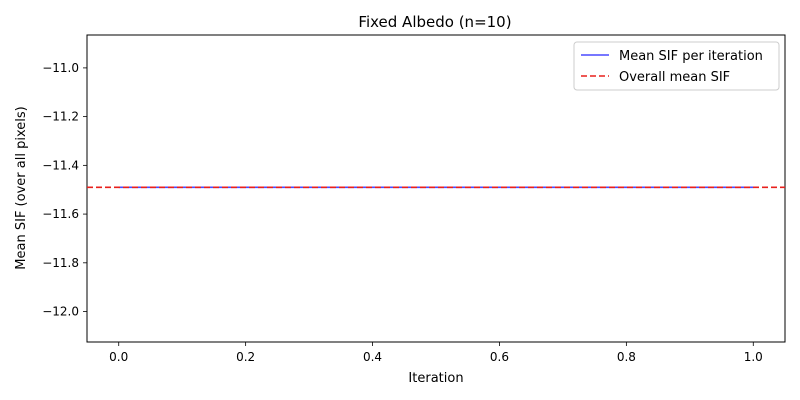 The image size is (800, 400). I want to click on y-tick-label: −11.4, so click(60, 165).